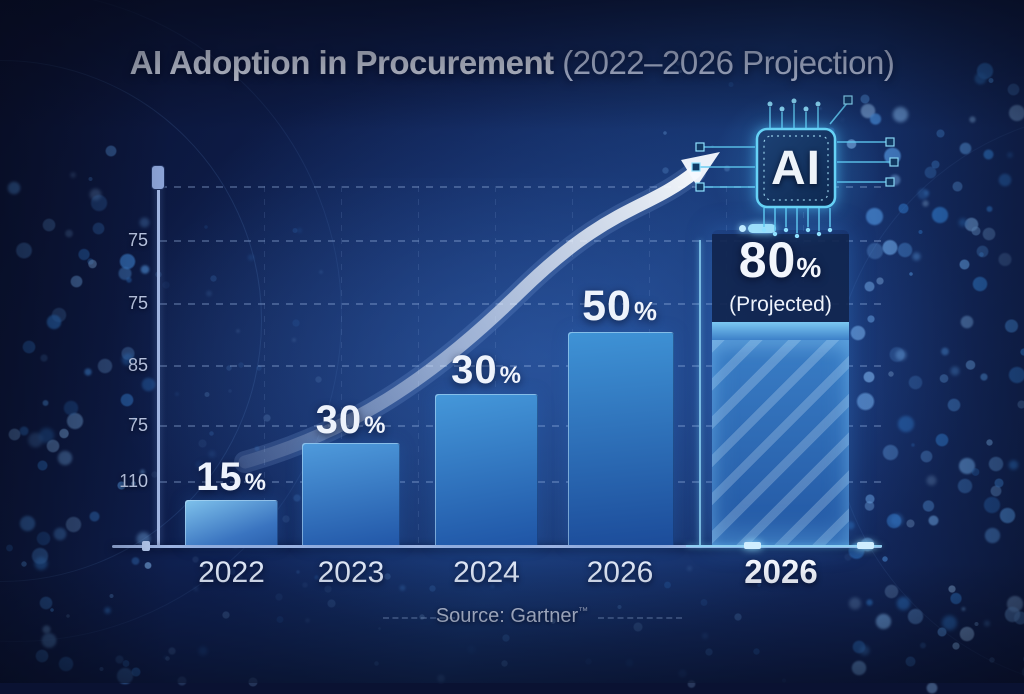 Image resolution: width=1024 pixels, height=694 pixels. What do you see at coordinates (700, 393) in the screenshot?
I see `highlight-frame-left` at bounding box center [700, 393].